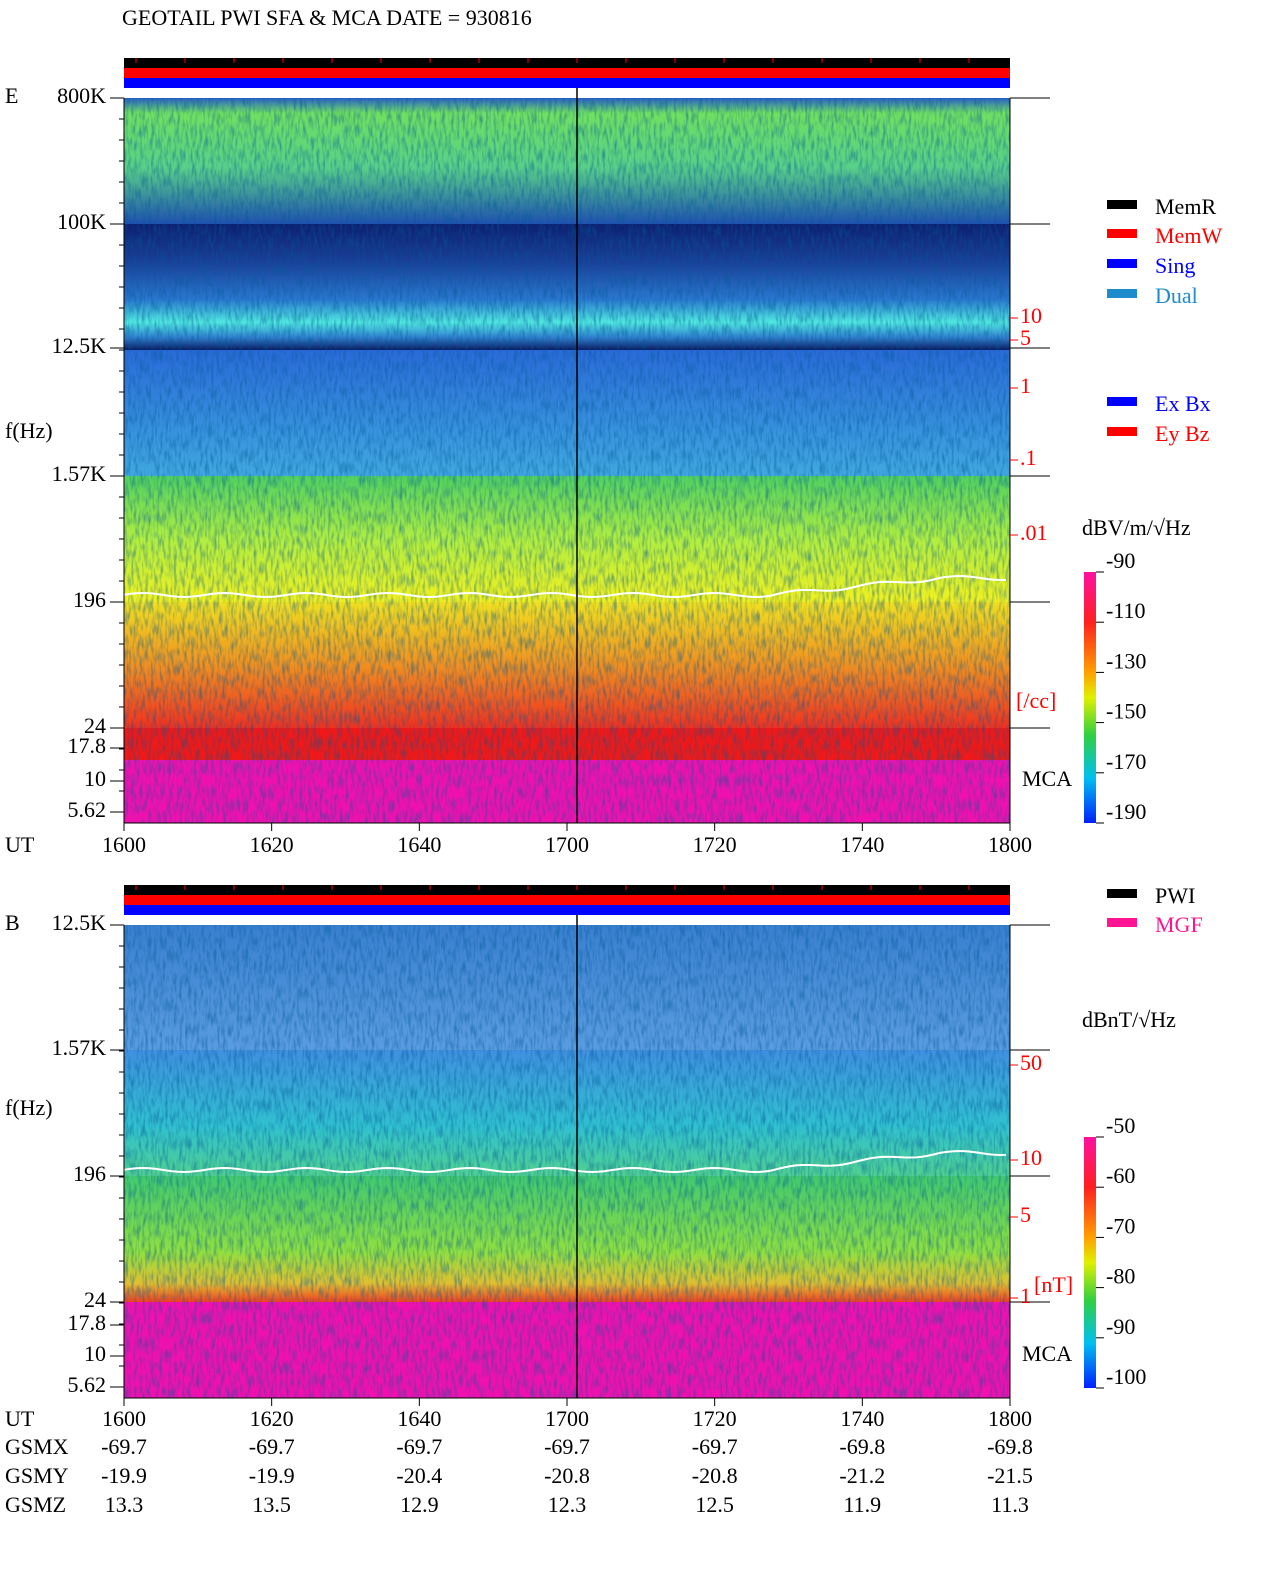  What do you see at coordinates (1136, 527) in the screenshot?
I see `colorbar-label: dBV/m/√Hz` at bounding box center [1136, 527].